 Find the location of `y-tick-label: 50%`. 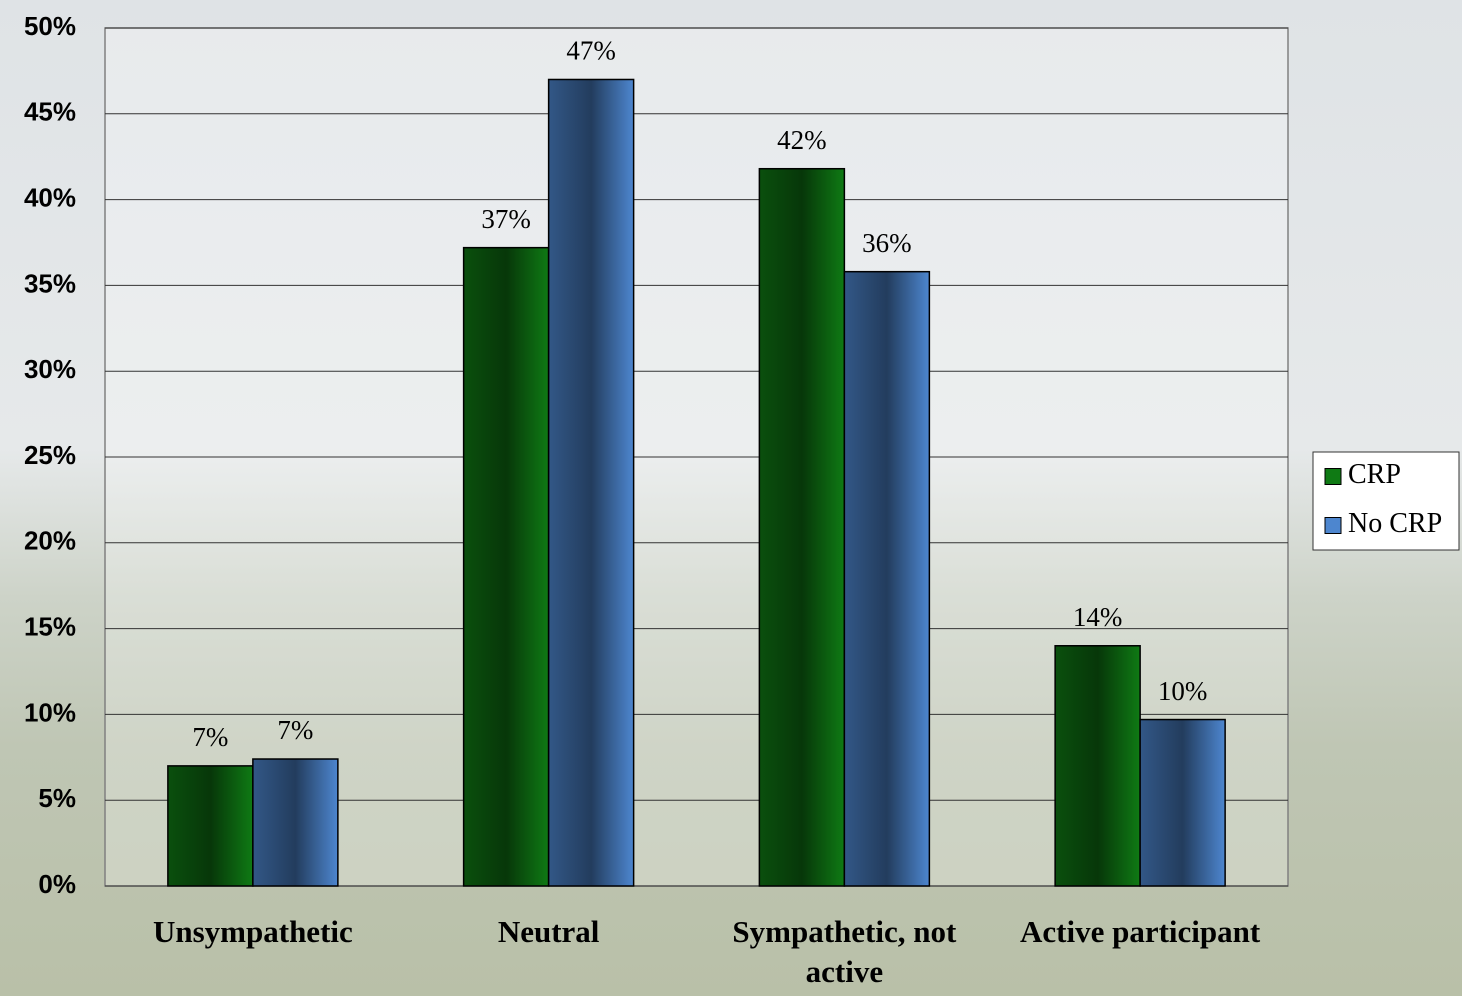

y-tick-label: 50% is located at coordinates (50, 26).